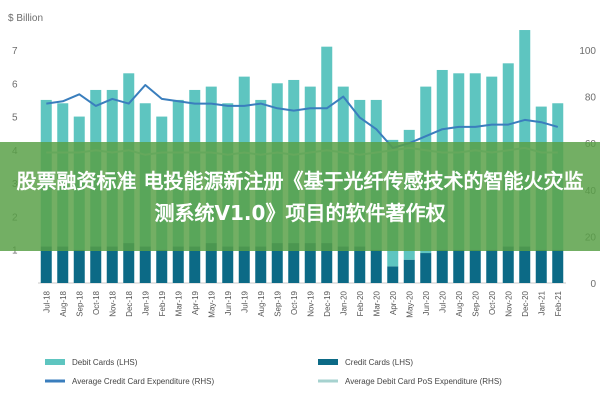  I want to click on legend-label: Average Credit Card Expenditure (RHS), so click(143, 381).